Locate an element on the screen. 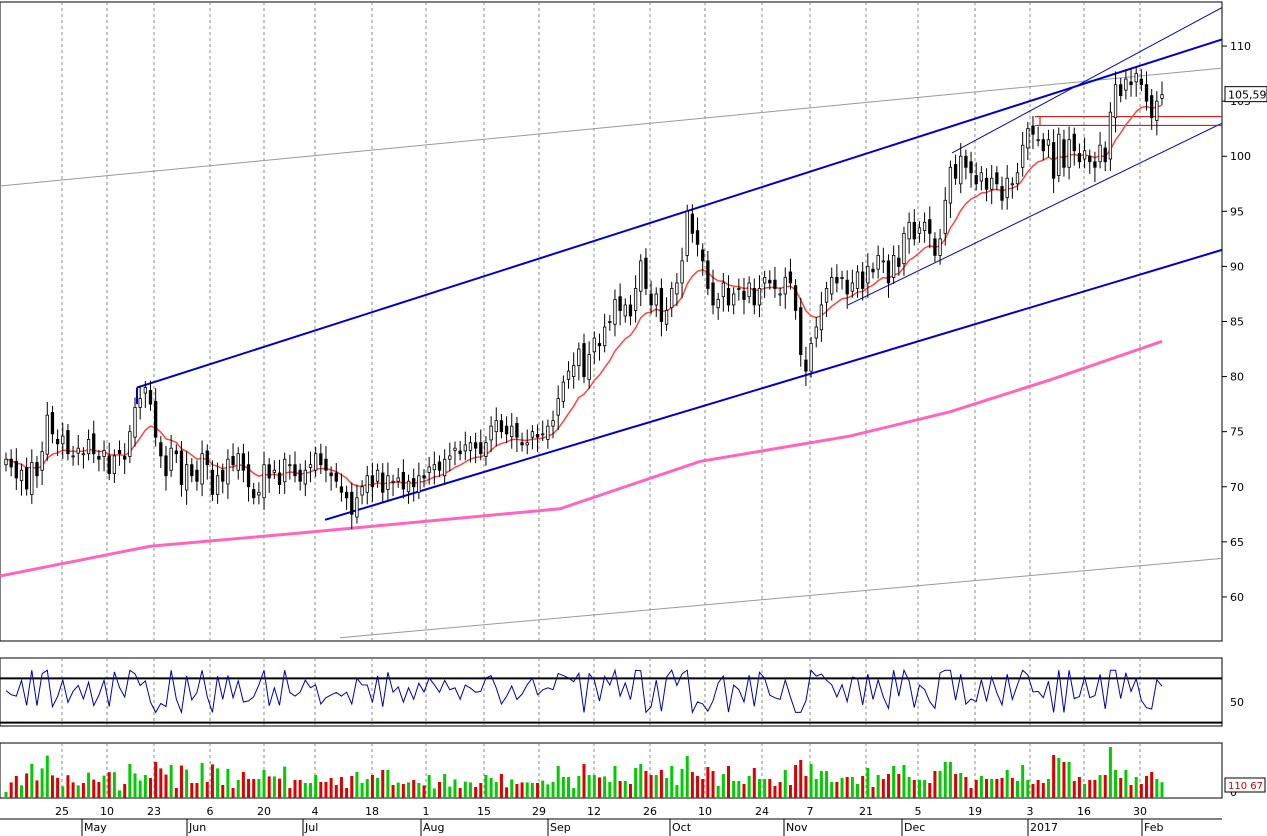 This screenshot has width=1267, height=836. month-tick-label: May is located at coordinates (95, 827).